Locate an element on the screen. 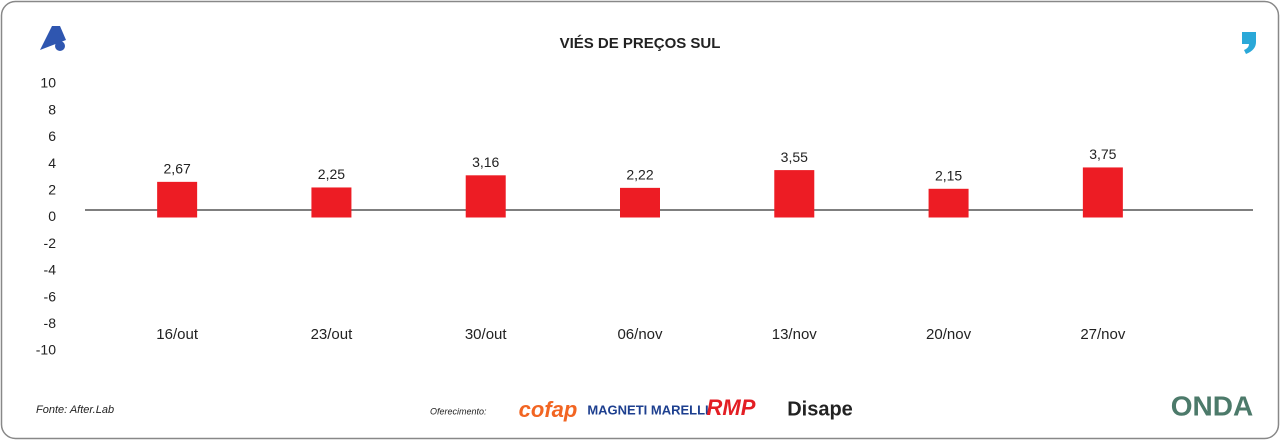 Image resolution: width=1280 pixels, height=440 pixels. data-label: 2,22 is located at coordinates (639, 175).